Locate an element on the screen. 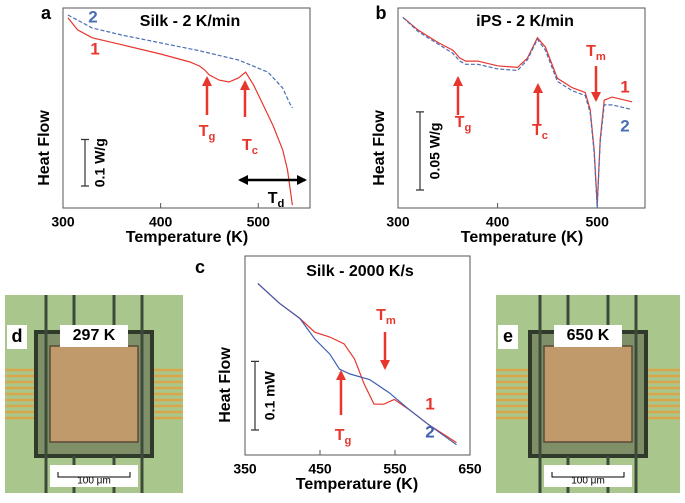 The width and height of the screenshot is (685, 503). panel-letter: d is located at coordinates (17, 336).